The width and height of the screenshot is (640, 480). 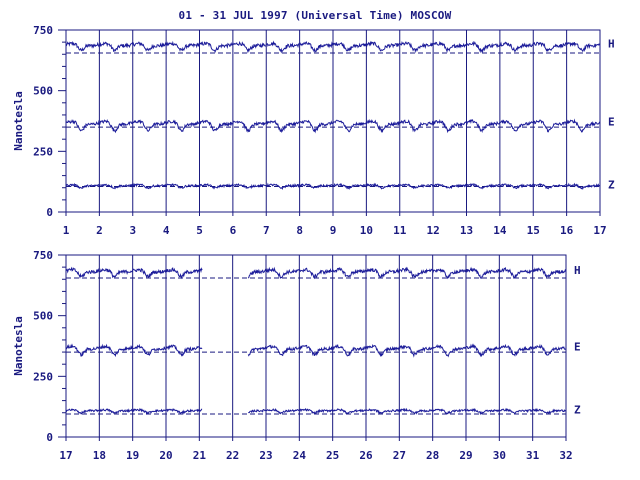 What do you see at coordinates (500, 230) in the screenshot?
I see `x-tick-label: 14` at bounding box center [500, 230].